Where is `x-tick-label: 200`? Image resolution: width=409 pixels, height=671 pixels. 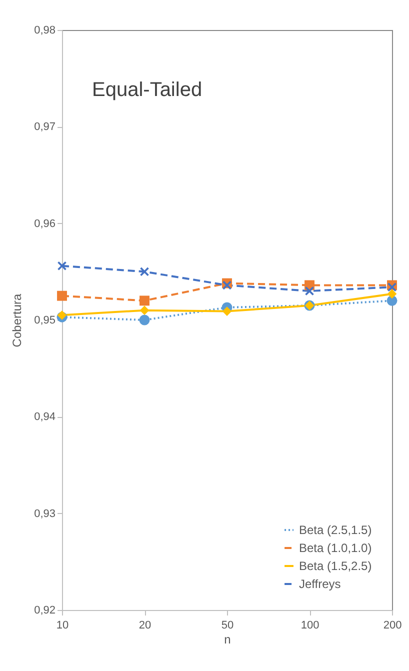 x-tick-label: 200 is located at coordinates (392, 626).